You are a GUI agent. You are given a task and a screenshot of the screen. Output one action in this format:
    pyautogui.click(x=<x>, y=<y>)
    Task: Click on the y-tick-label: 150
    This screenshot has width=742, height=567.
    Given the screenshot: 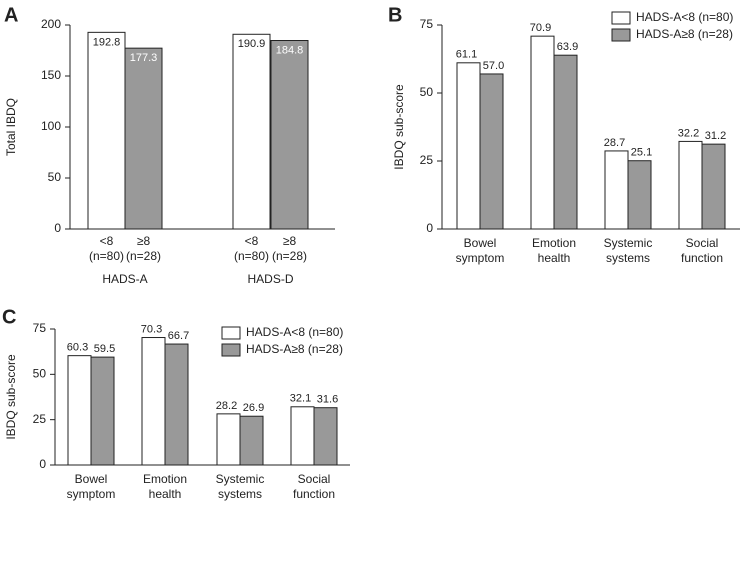 What is the action you would take?
    pyautogui.click(x=51, y=75)
    